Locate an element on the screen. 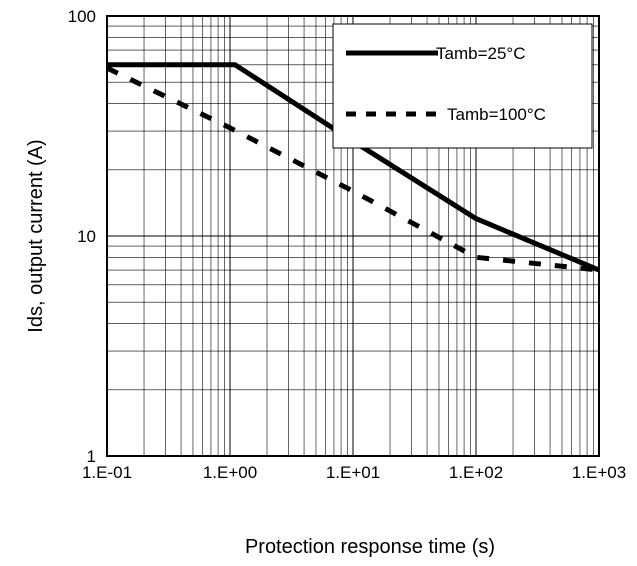 The image size is (637, 566). legend-label-series-1: Tamb=25°C is located at coordinates (480, 53).